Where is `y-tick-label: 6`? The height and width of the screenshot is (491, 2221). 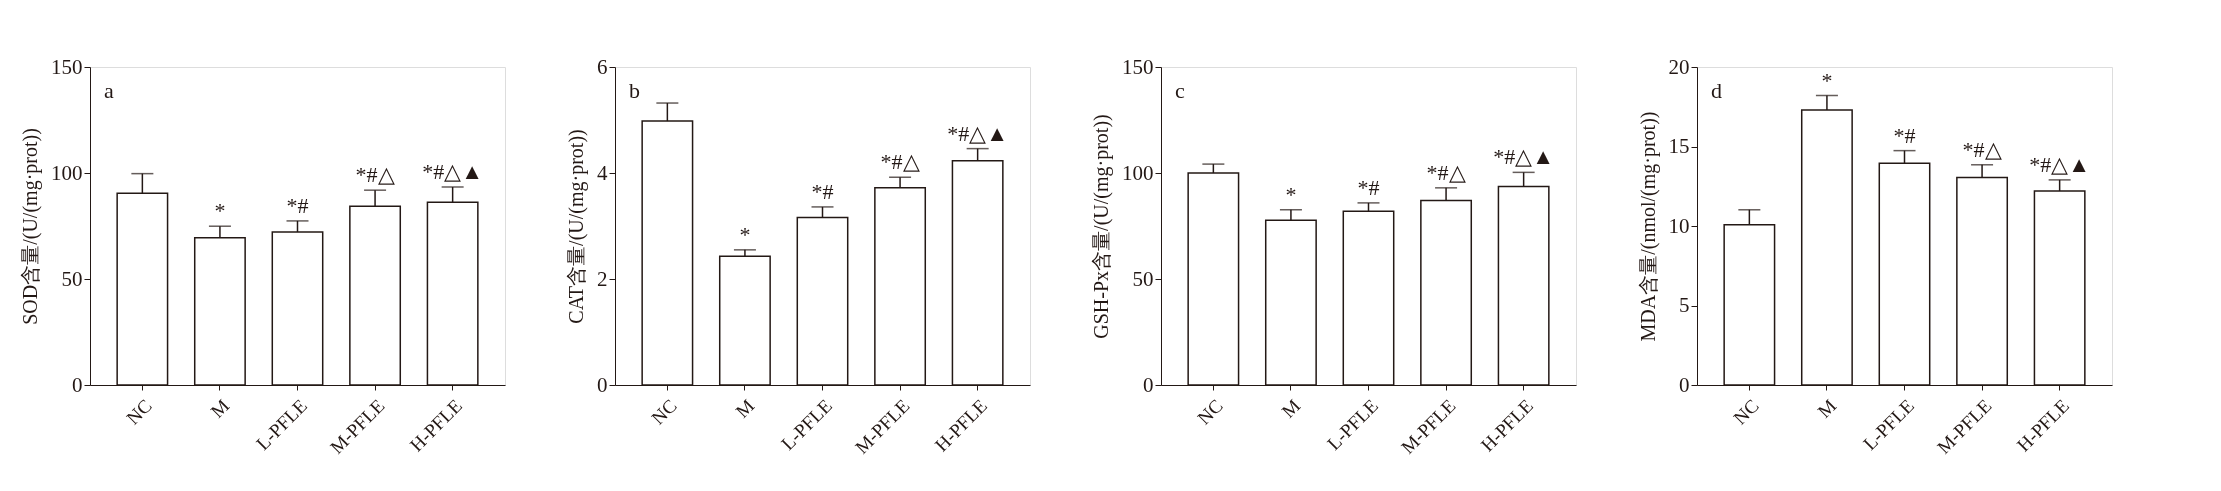 y-tick-label: 6 is located at coordinates (602, 66).